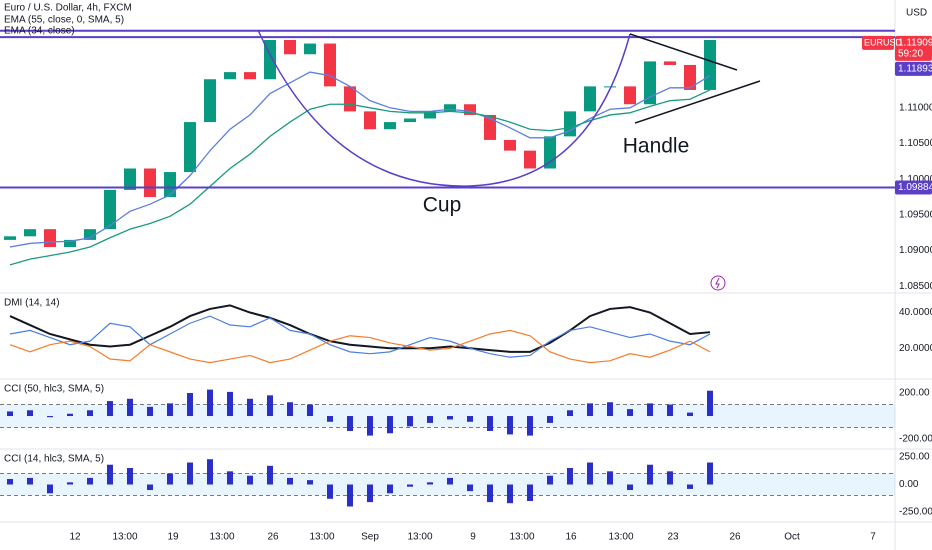 Image resolution: width=932 pixels, height=550 pixels. I want to click on y-tick-label: 1.08500, so click(915, 286).